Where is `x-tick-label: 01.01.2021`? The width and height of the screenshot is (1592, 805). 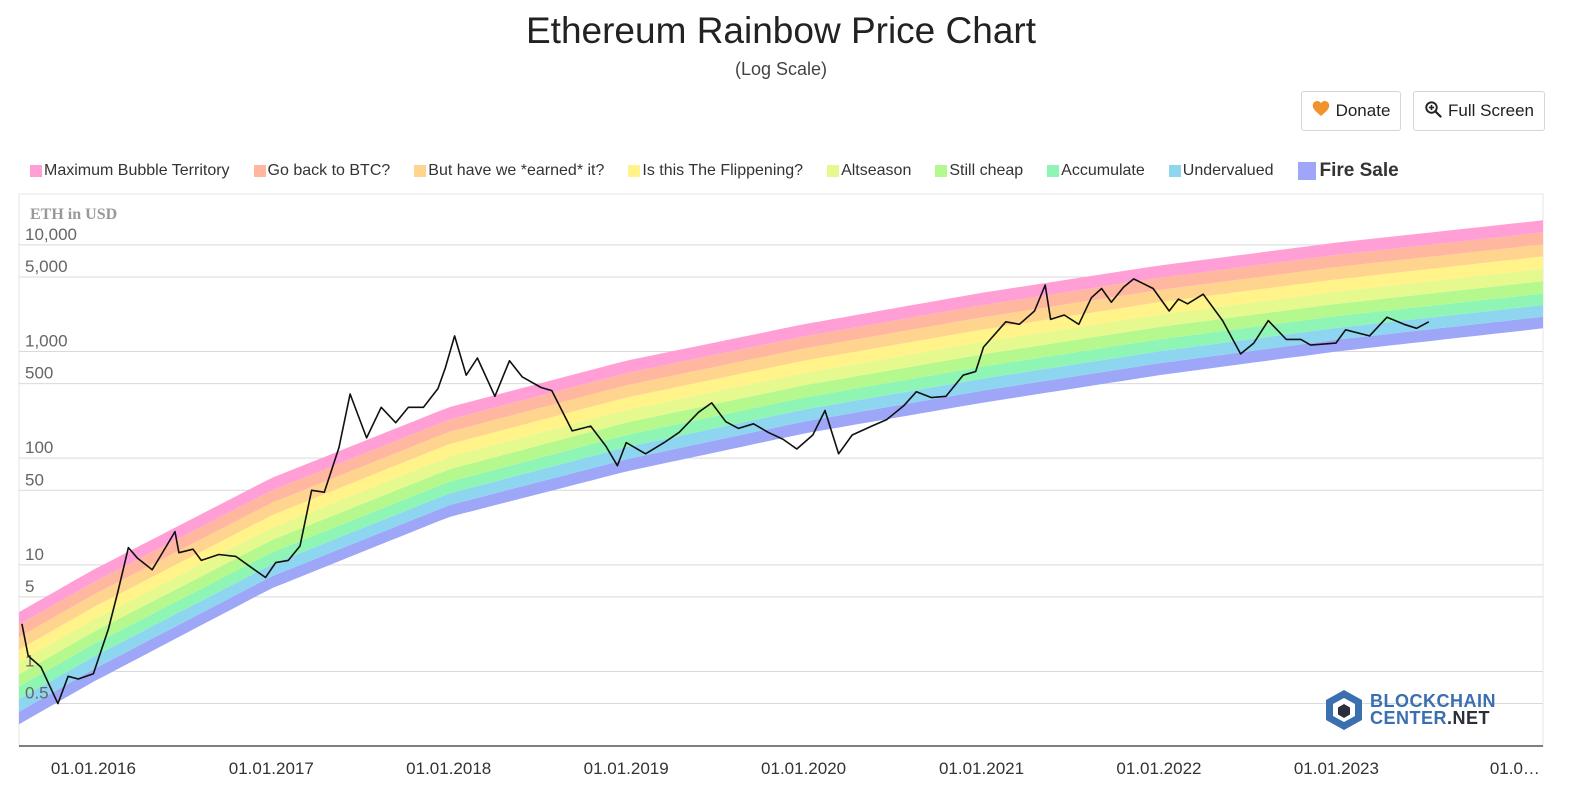 x-tick-label: 01.01.2021 is located at coordinates (981, 768).